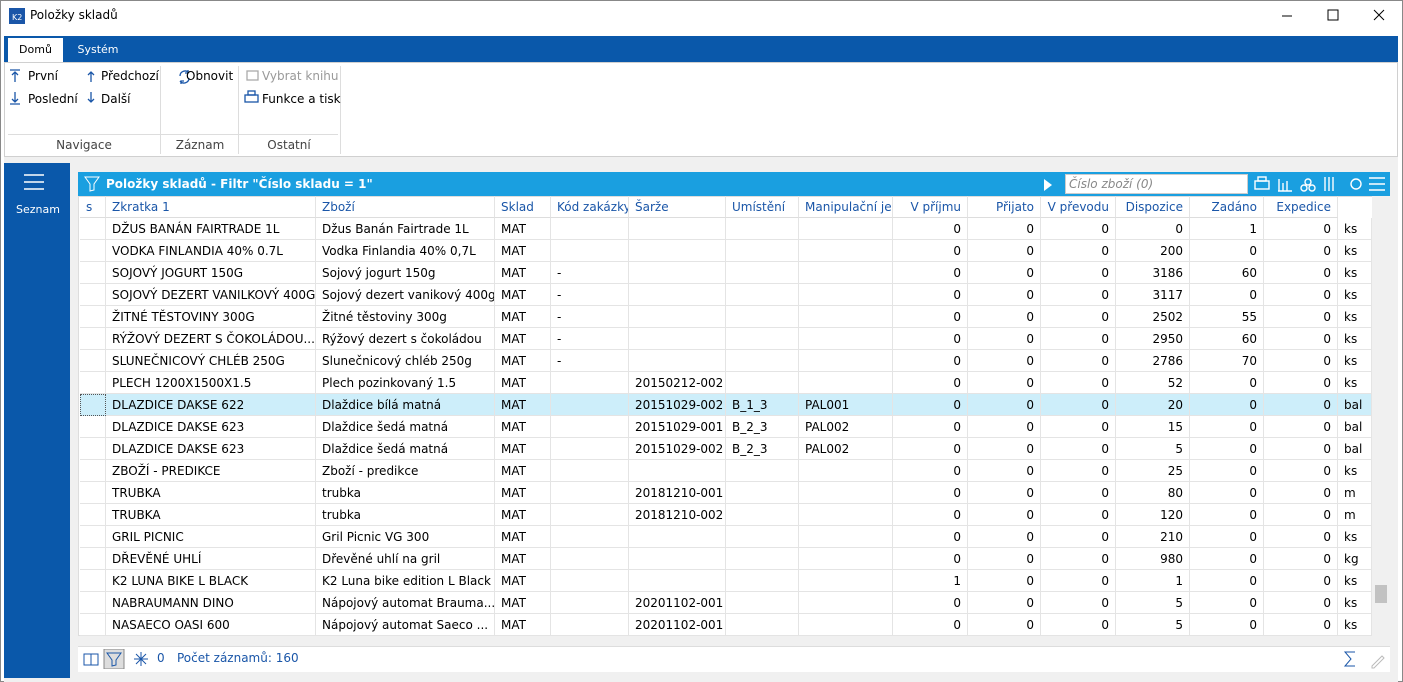  What do you see at coordinates (211, 383) in the screenshot?
I see `cell: PLECH 1200X1500X1.5` at bounding box center [211, 383].